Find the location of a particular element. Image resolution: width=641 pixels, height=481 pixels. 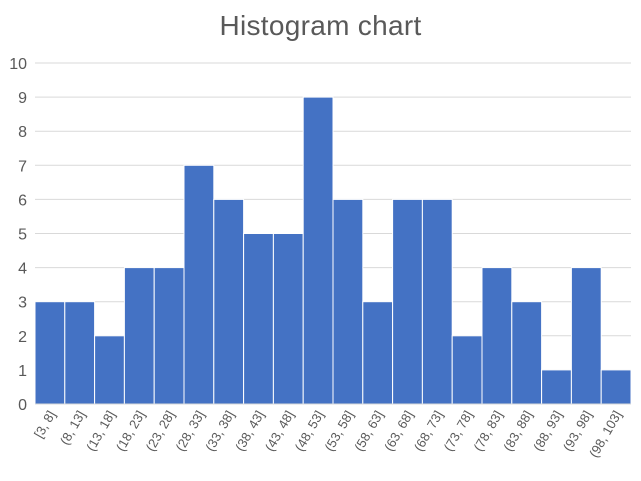

y-tick-label: 6 is located at coordinates (22, 200).